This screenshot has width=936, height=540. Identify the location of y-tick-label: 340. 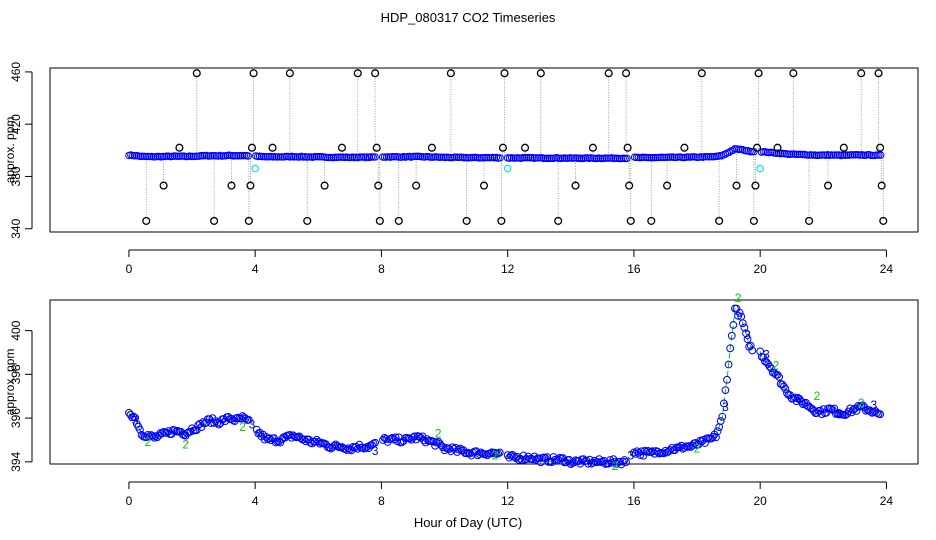
(16, 228).